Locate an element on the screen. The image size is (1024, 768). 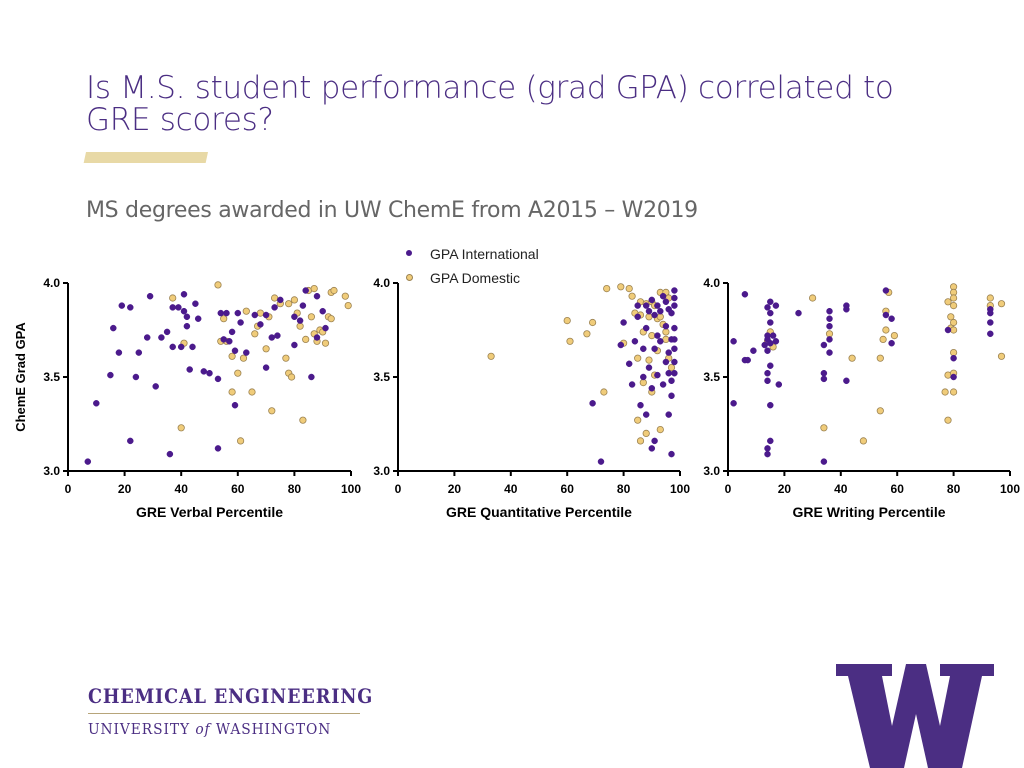
university-name-pre: UNIVERSITY is located at coordinates (142, 729).